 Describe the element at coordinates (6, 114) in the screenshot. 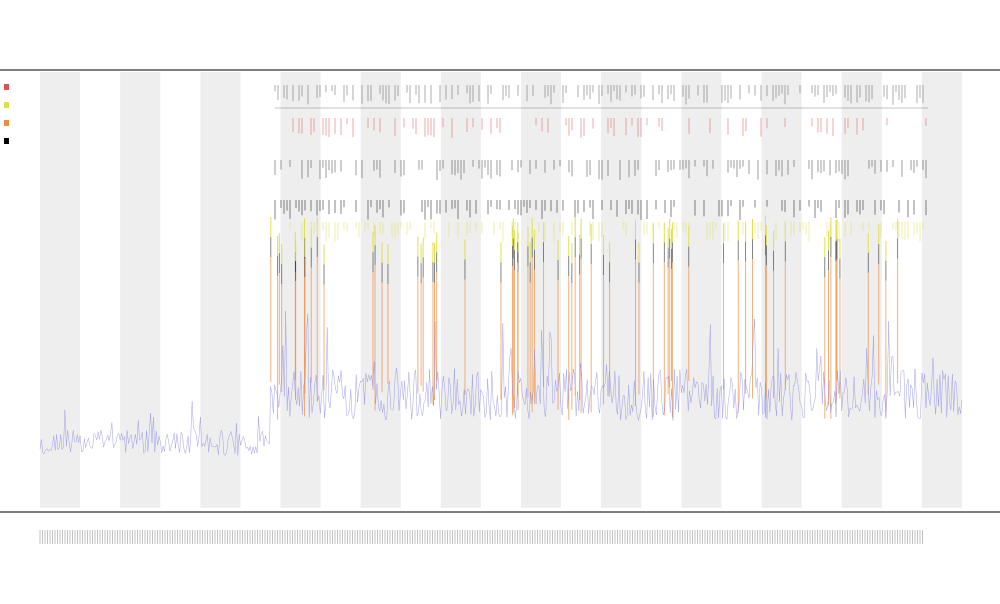

I see `legend` at that location.